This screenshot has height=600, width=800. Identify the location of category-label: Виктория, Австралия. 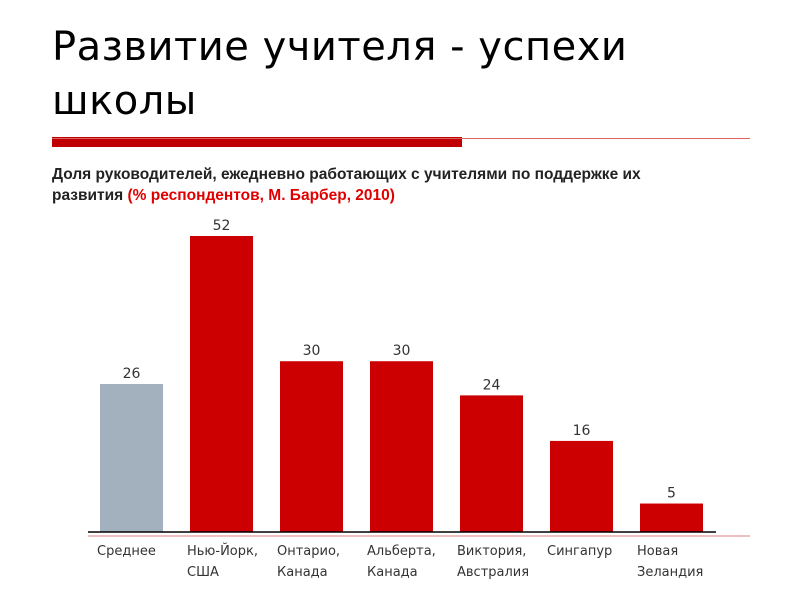
(493, 562).